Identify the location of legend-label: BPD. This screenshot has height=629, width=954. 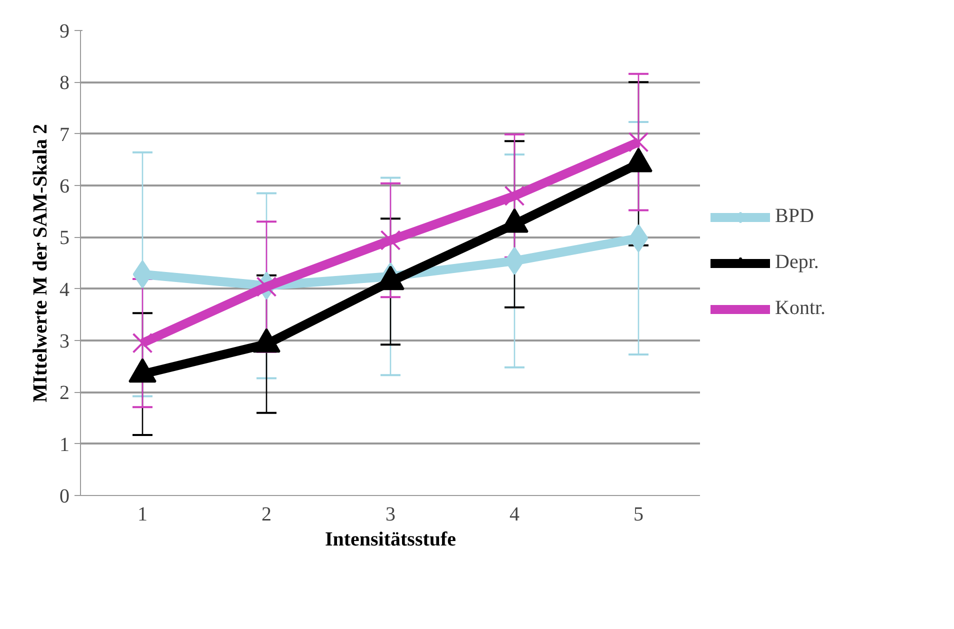
(794, 216).